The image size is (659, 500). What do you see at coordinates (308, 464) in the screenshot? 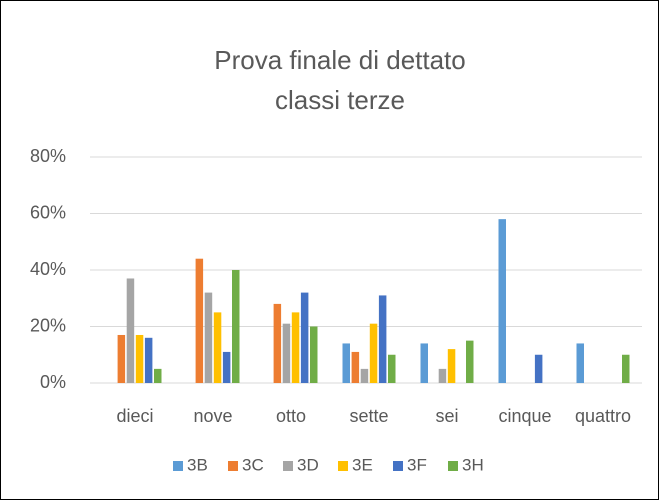
I see `legend-label: 3D` at bounding box center [308, 464].